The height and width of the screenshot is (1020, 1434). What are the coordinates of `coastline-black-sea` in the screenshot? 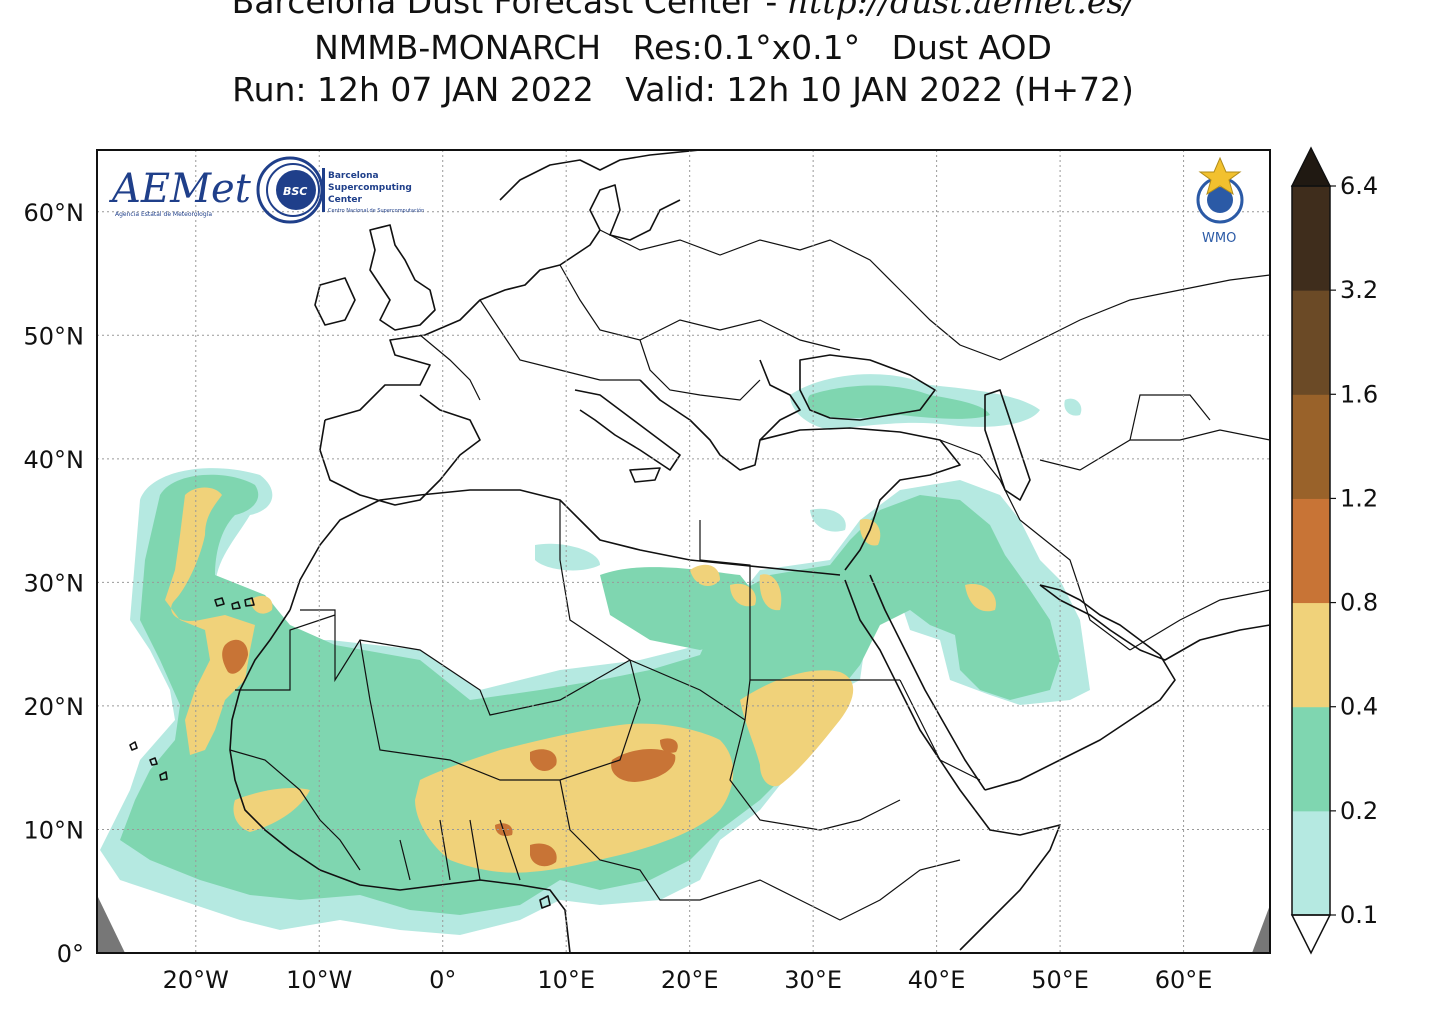 It's located at (867, 387).